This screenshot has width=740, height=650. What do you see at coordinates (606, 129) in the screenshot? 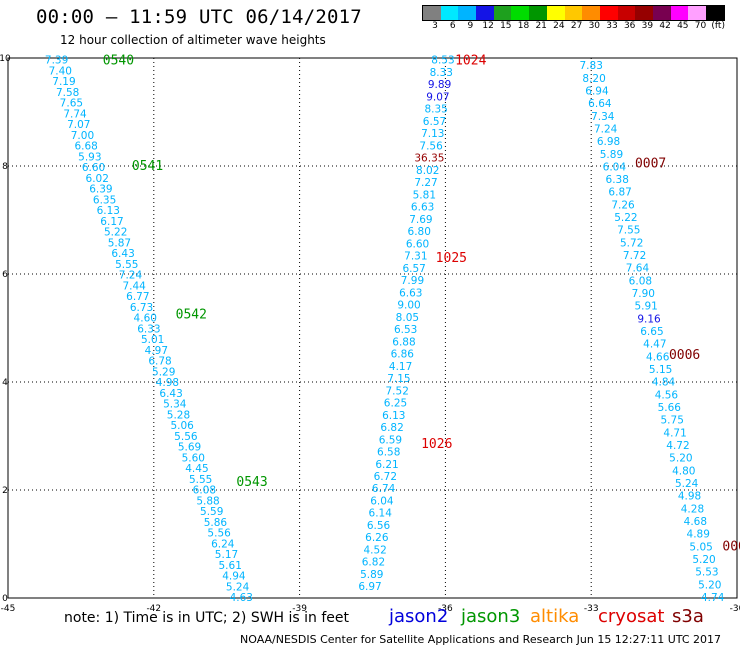
I see `wave-height-value: 7.24` at bounding box center [606, 129].